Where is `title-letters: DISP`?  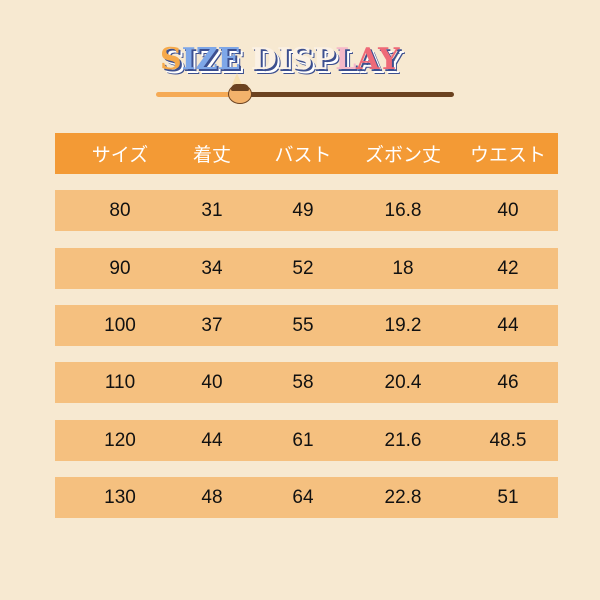 title-letters: DISP is located at coordinates (293, 59).